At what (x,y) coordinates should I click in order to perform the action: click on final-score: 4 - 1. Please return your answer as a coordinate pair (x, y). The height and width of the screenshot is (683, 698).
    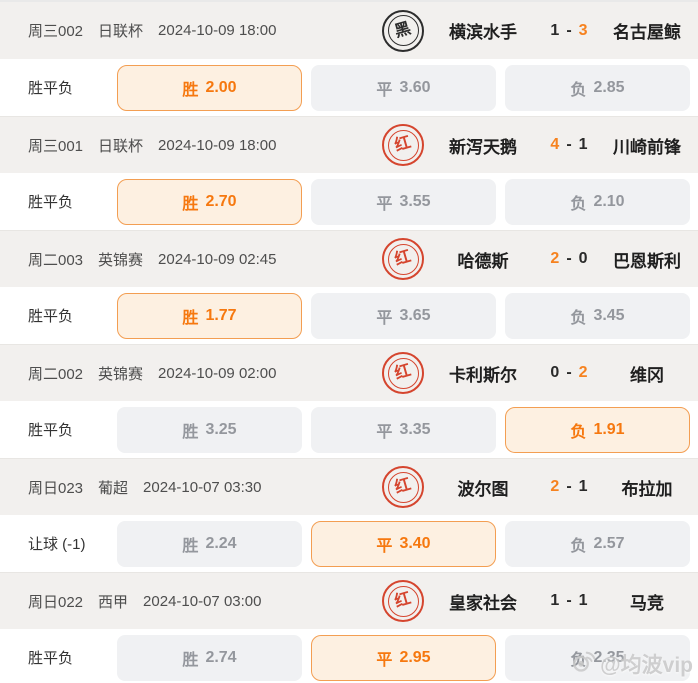
    Looking at the image, I should click on (569, 145).